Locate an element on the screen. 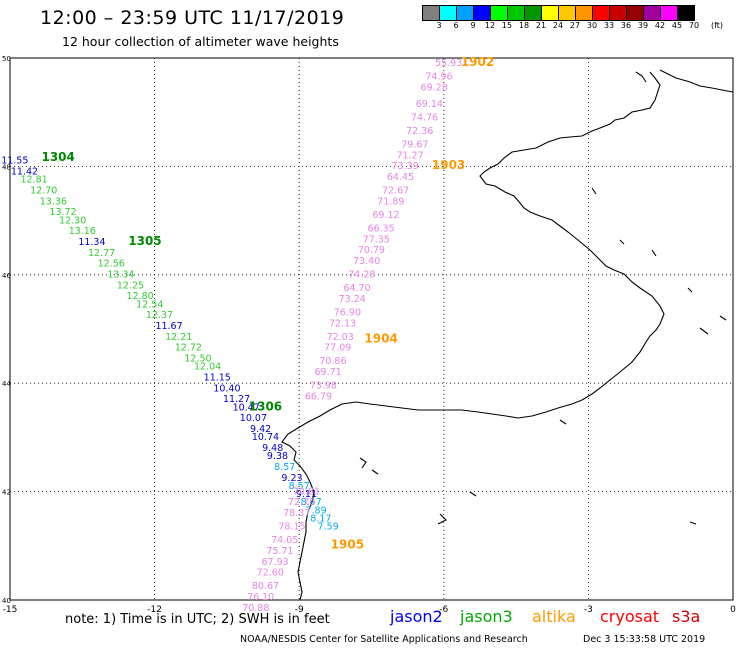 The height and width of the screenshot is (650, 740). colorbar-label: 6 is located at coordinates (456, 25).